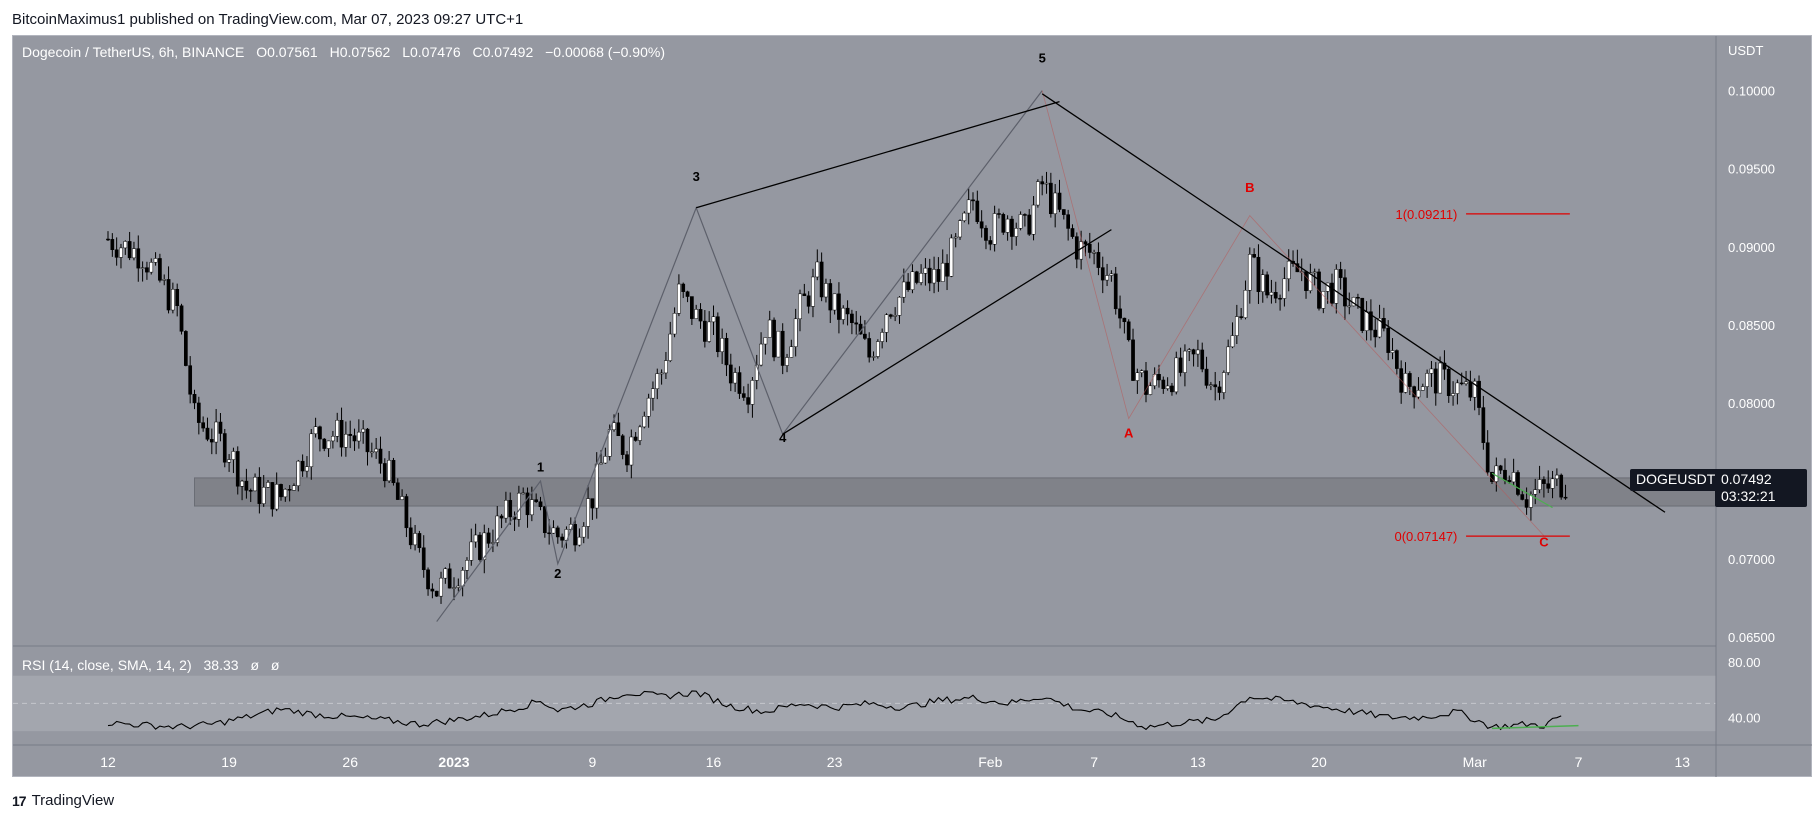 The image size is (1814, 823). Describe the element at coordinates (557, 573) in the screenshot. I see `wave-label: 2` at that location.